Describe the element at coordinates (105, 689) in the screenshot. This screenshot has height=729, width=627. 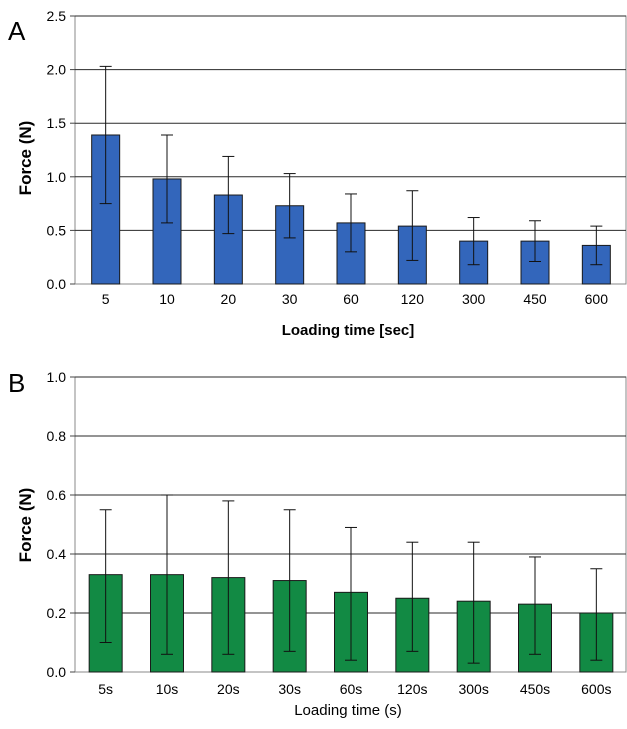
I see `panel-b-category-label: 5s` at that location.